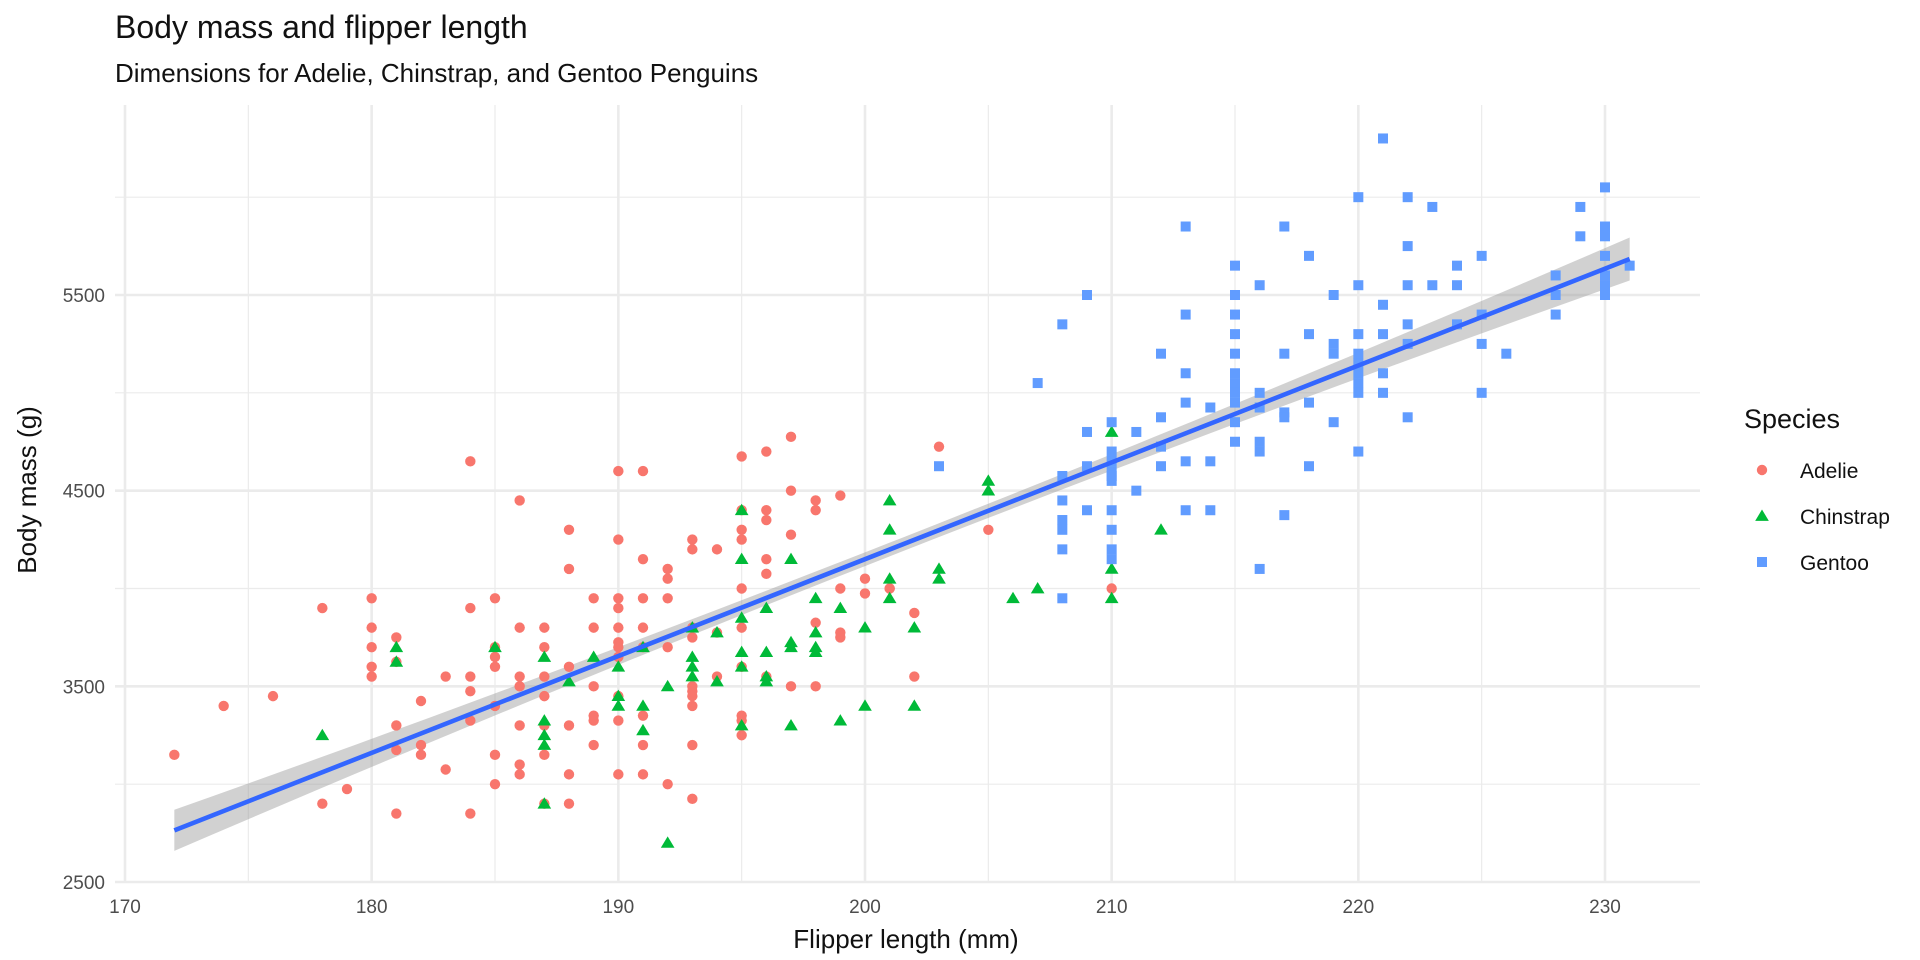  I want to click on x-tick-label: 200, so click(865, 907).